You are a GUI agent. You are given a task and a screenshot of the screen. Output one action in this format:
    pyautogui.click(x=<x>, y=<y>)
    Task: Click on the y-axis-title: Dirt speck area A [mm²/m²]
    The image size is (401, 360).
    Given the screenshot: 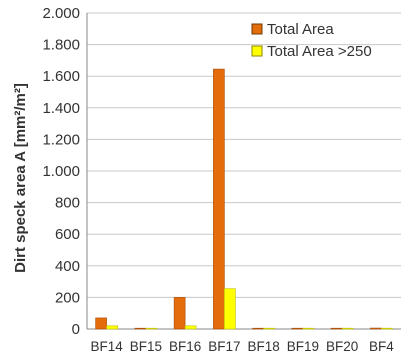 What is the action you would take?
    pyautogui.click(x=20, y=178)
    